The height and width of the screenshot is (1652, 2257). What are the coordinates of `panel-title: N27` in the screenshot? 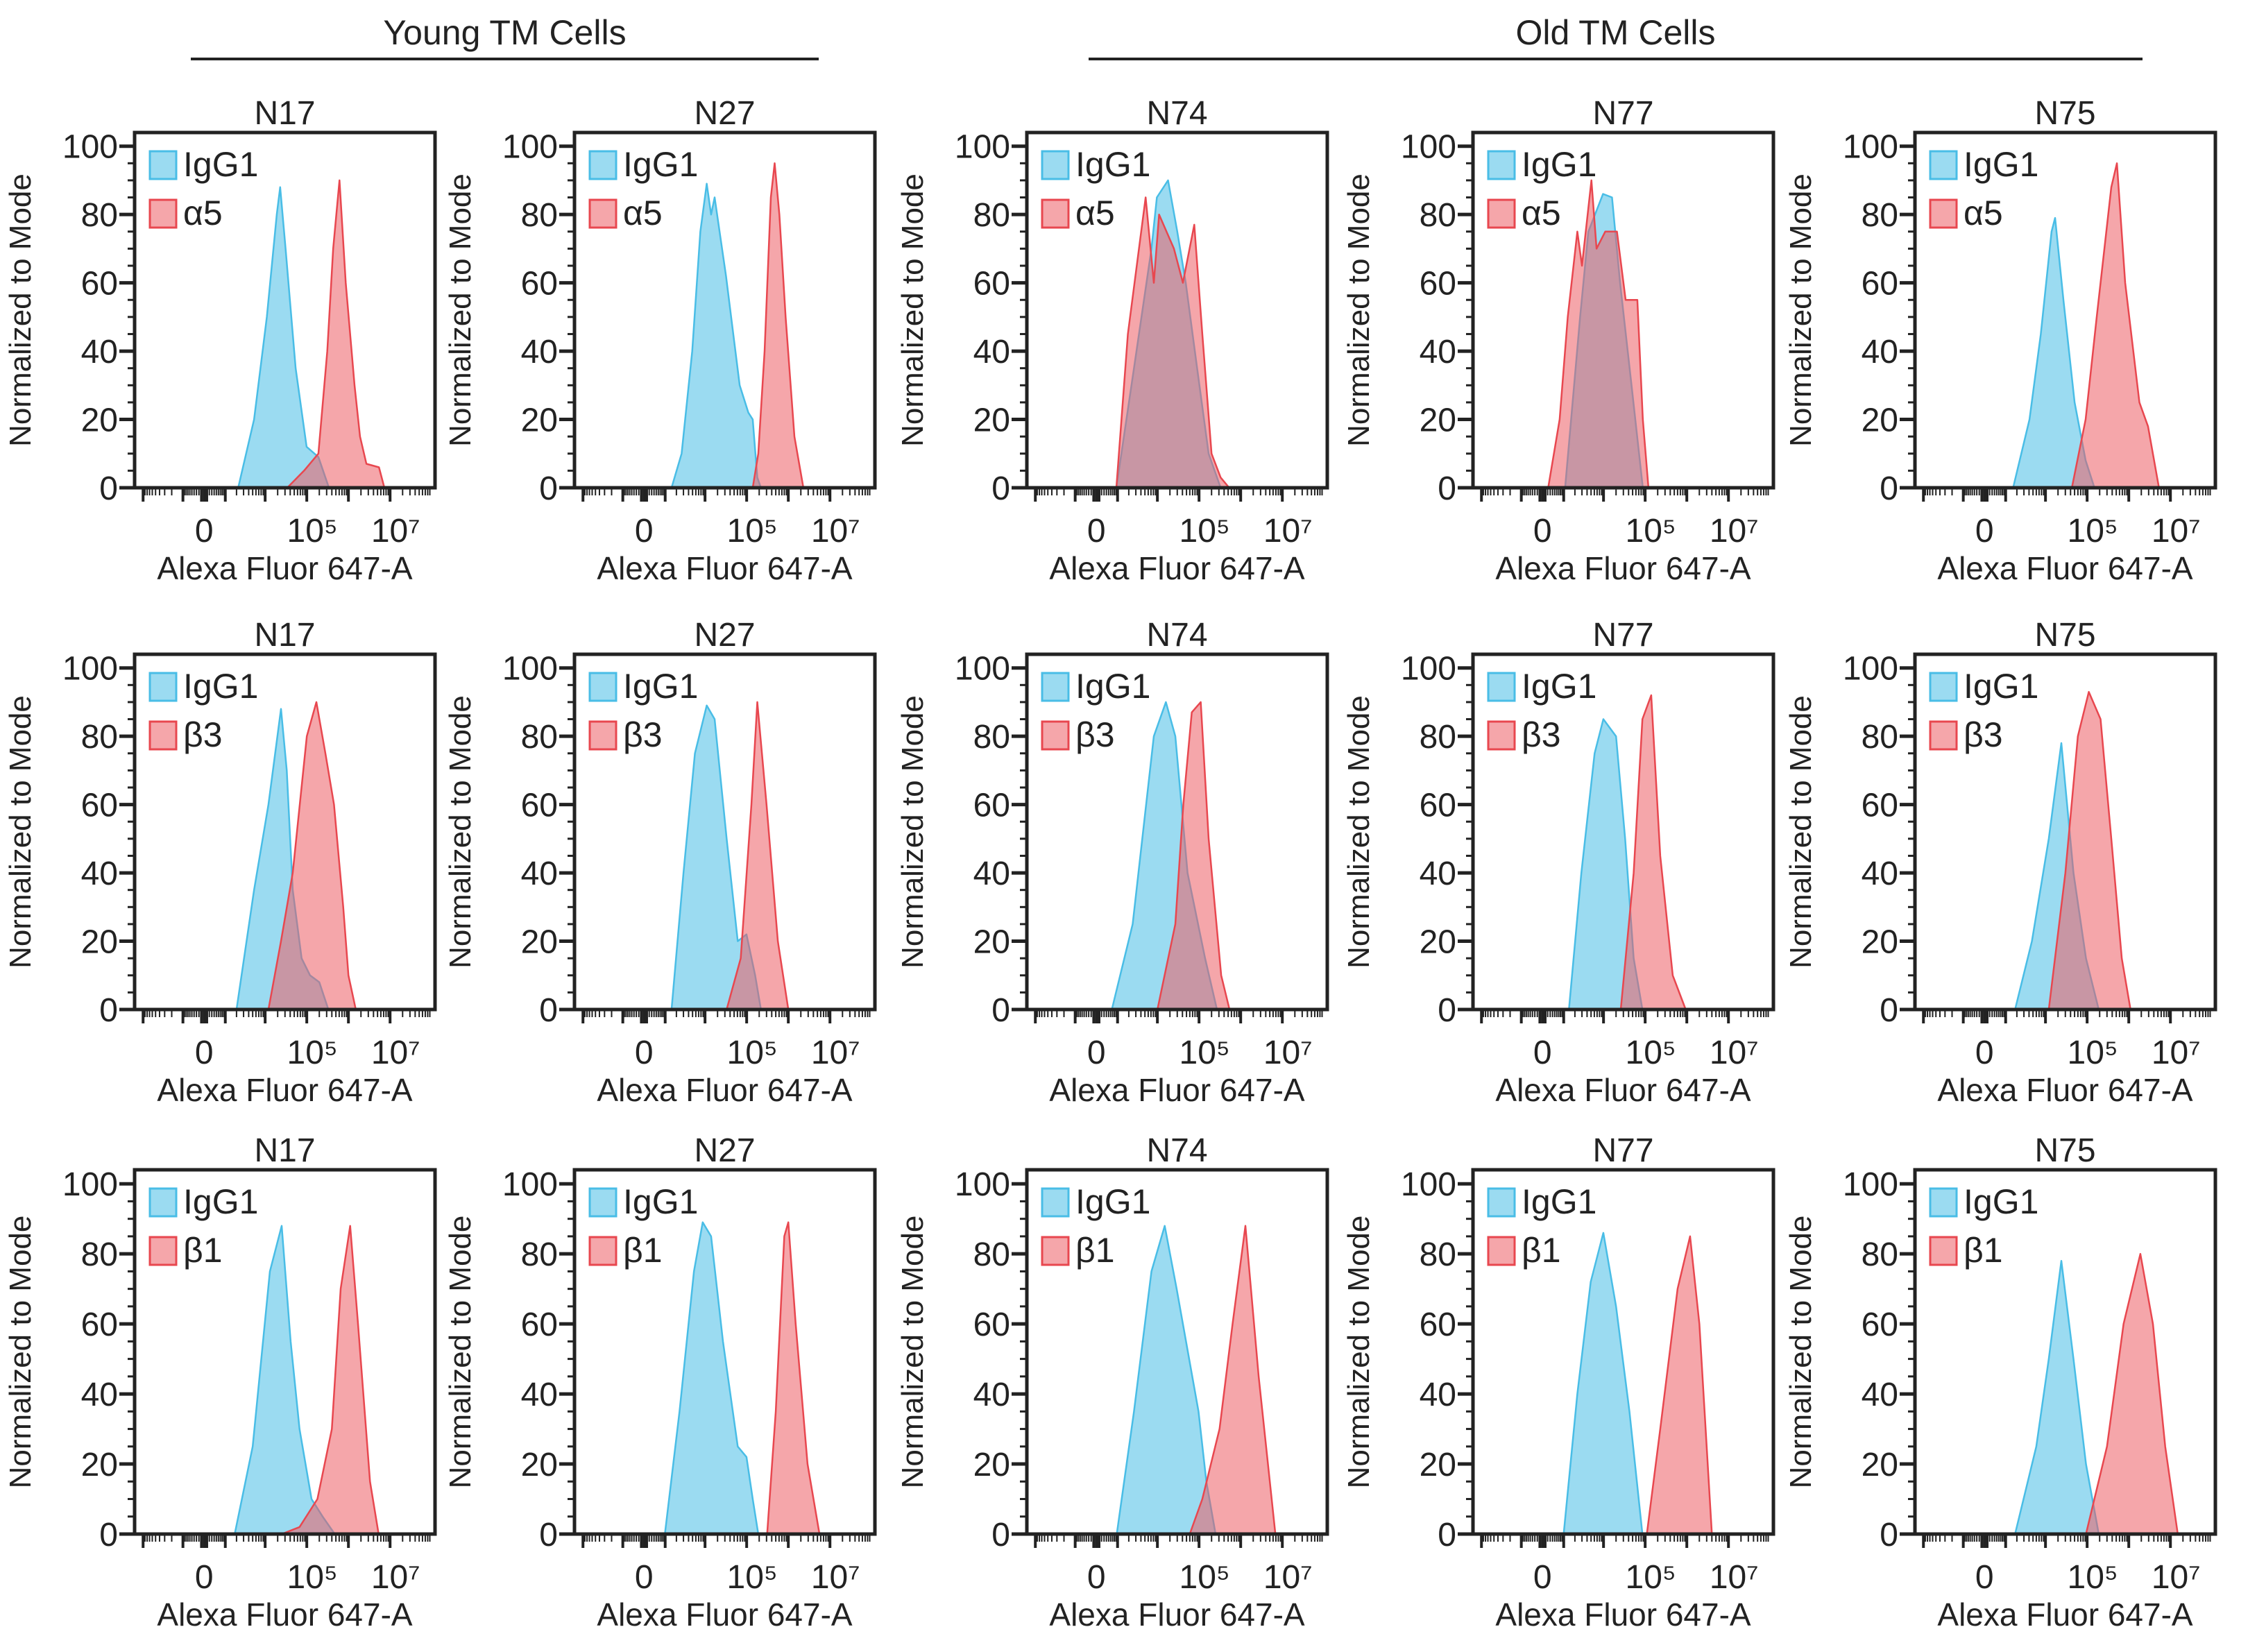 It's located at (724, 113).